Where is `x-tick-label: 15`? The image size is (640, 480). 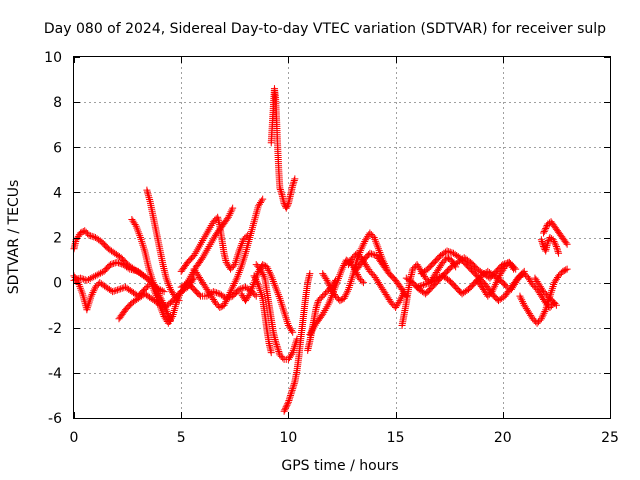 x-tick-label: 15 is located at coordinates (396, 438).